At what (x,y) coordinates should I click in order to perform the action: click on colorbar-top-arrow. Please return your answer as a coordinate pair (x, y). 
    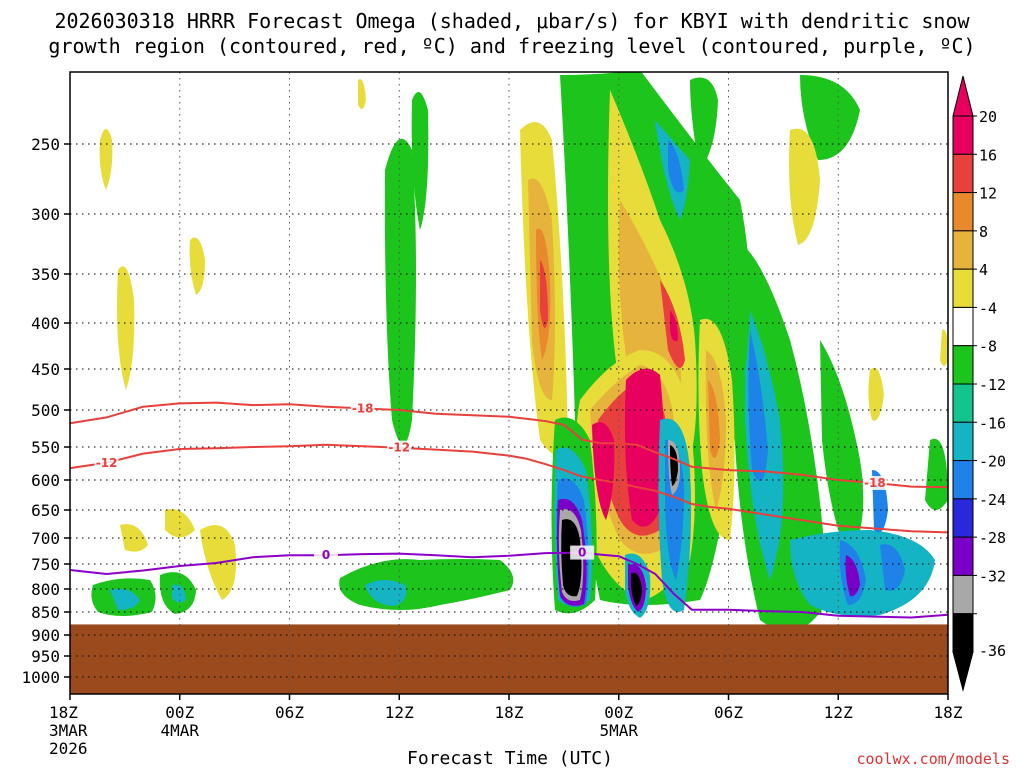
    Looking at the image, I should click on (963, 96).